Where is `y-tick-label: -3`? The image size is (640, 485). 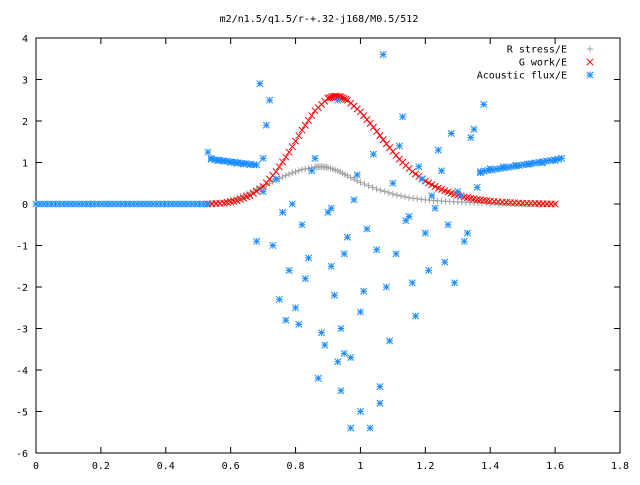 y-tick-label: -3 is located at coordinates (22, 330).